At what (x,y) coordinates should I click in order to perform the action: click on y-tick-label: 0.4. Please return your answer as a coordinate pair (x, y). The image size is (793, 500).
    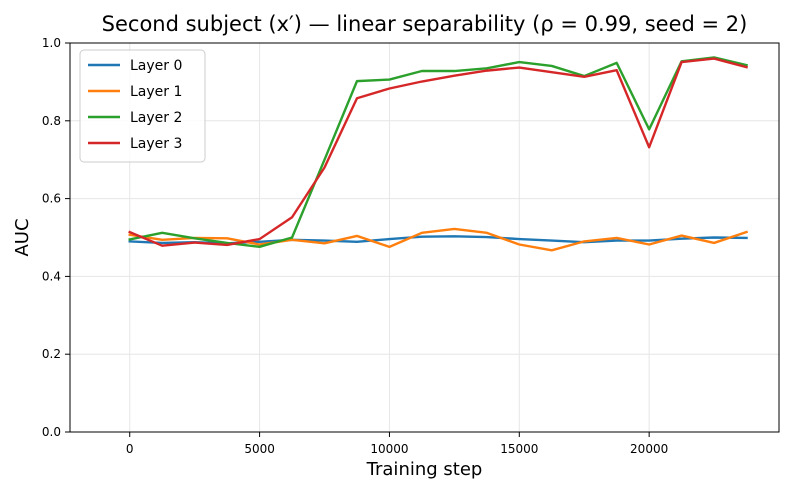
    Looking at the image, I should click on (51, 276).